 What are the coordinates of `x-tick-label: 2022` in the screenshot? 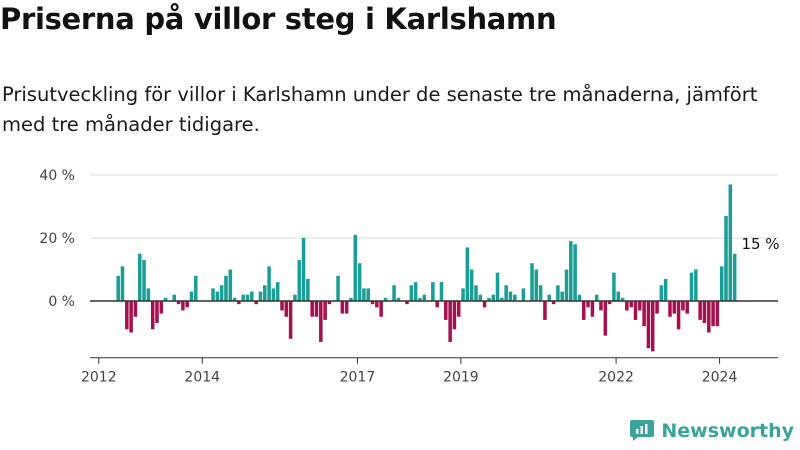 It's located at (616, 378).